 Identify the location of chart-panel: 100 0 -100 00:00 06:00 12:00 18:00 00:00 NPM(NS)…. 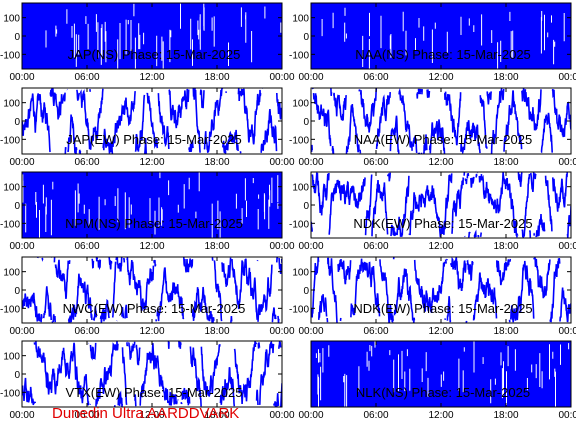
(147, 211).